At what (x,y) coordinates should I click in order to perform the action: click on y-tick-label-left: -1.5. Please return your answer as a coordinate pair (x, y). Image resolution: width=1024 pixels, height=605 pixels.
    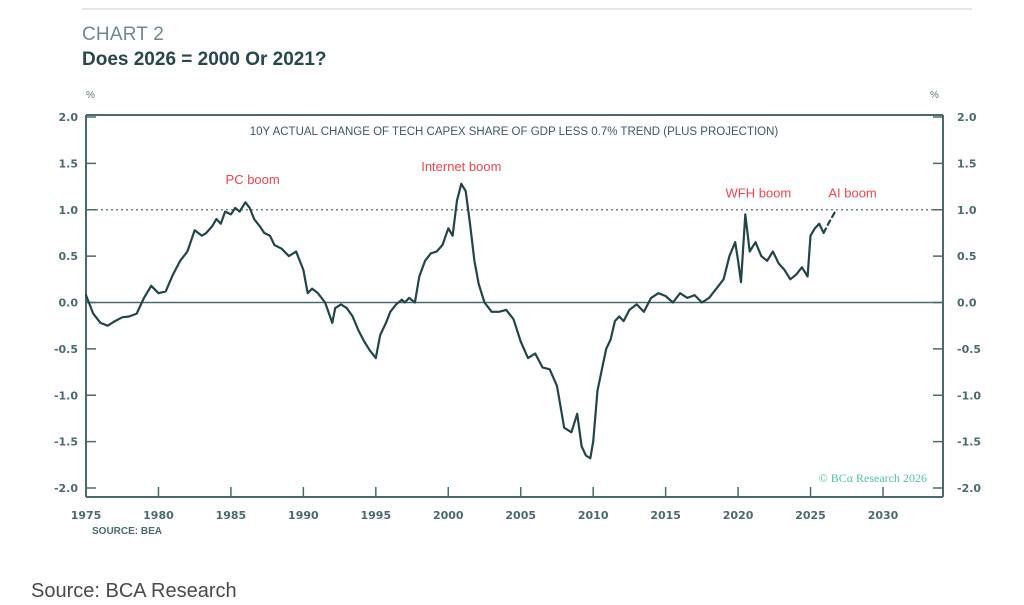
    Looking at the image, I should click on (66, 442).